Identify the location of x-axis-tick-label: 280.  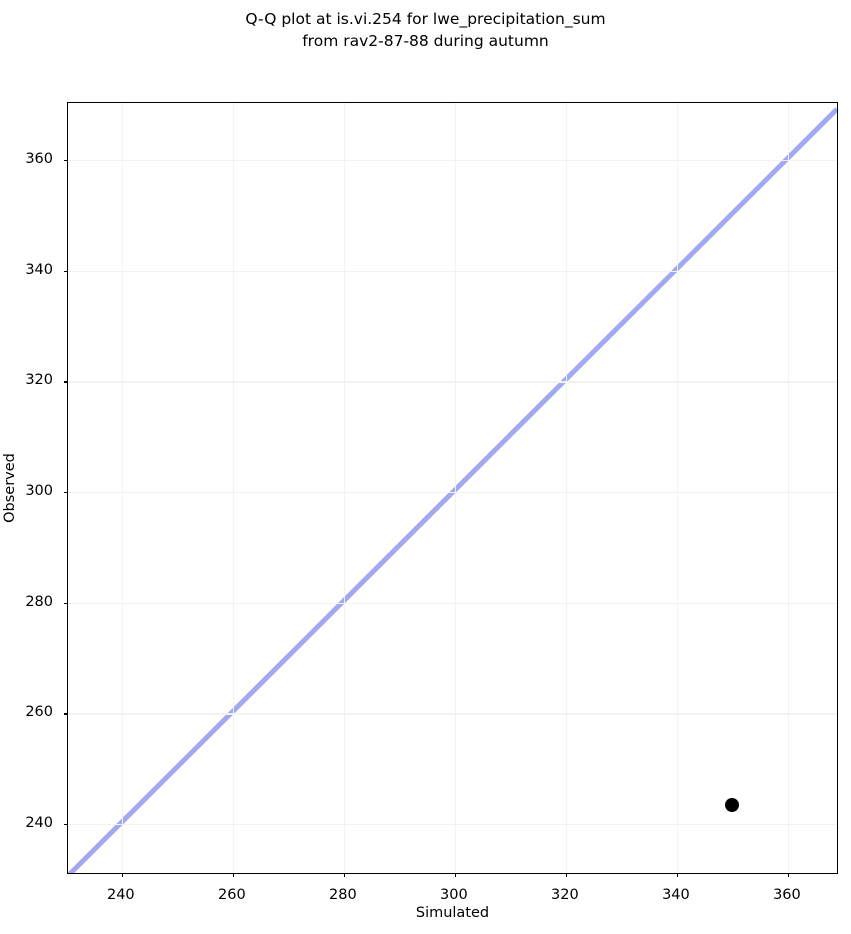
(343, 895).